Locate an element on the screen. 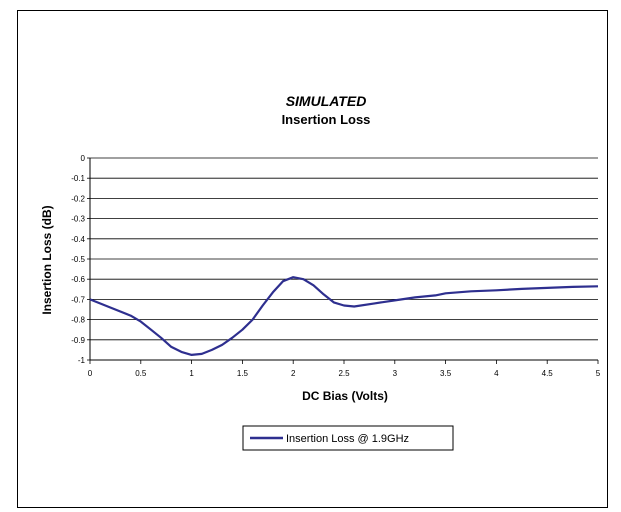 The image size is (621, 512). y-tick-label: -0.5 is located at coordinates (78, 259).